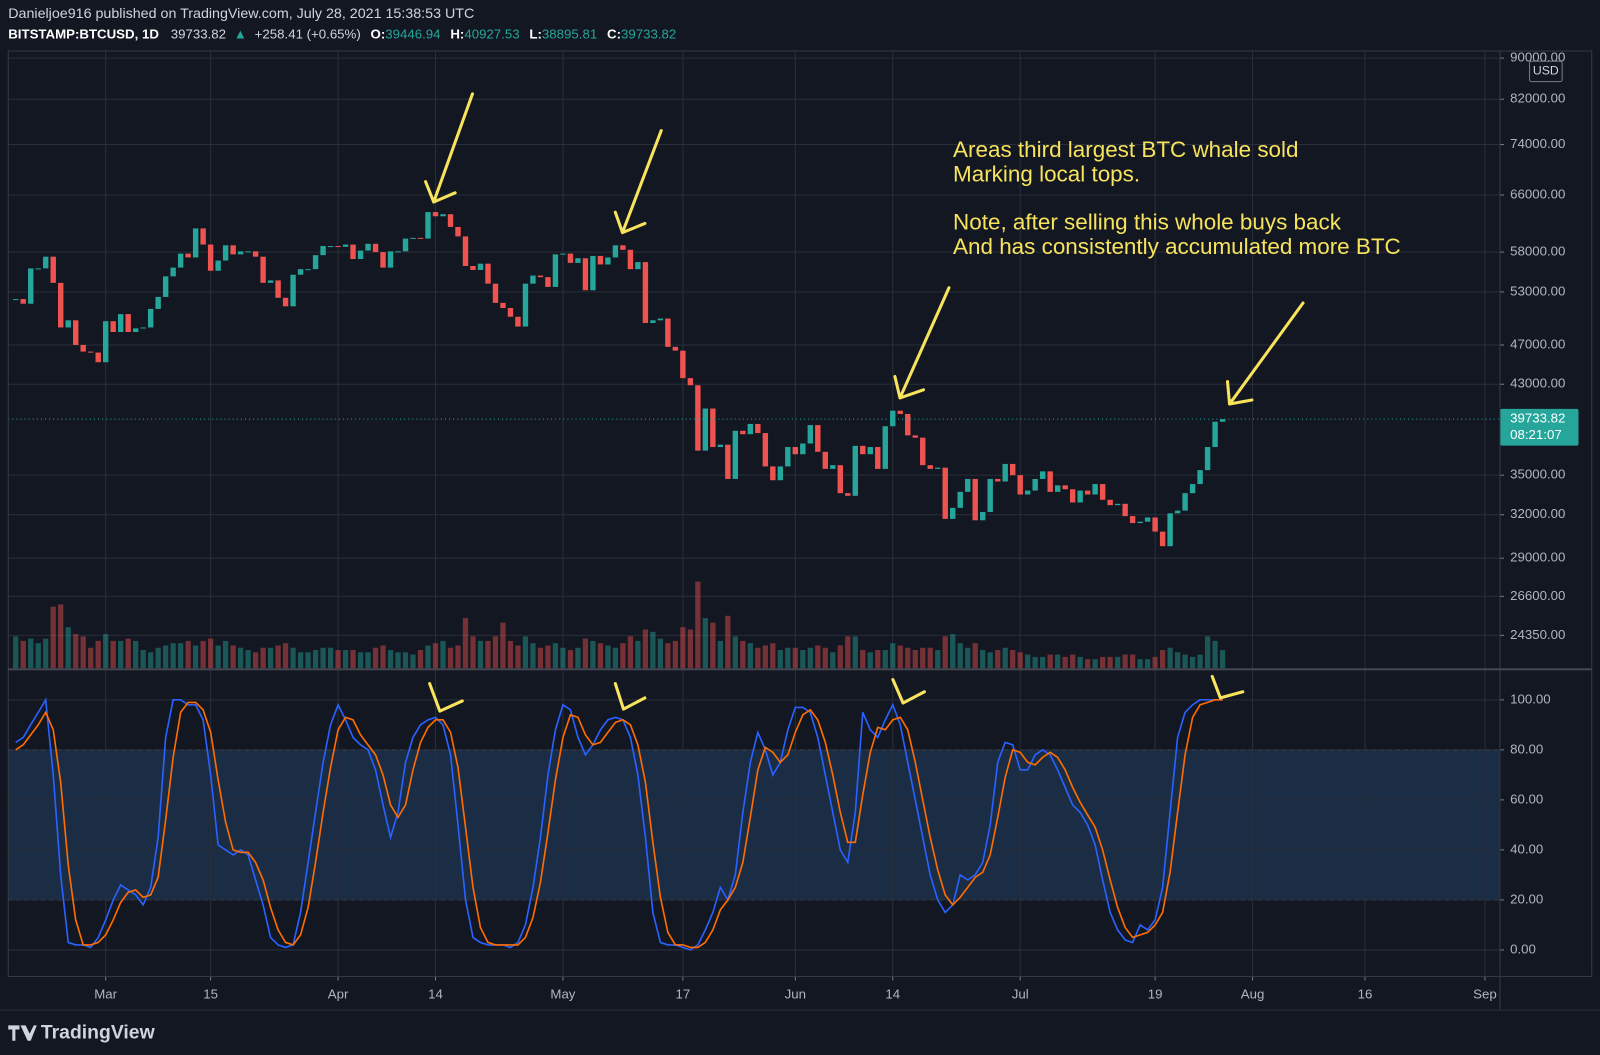 Image resolution: width=1600 pixels, height=1055 pixels. I want to click on y-tick-label: 47000.00, so click(1537, 343).